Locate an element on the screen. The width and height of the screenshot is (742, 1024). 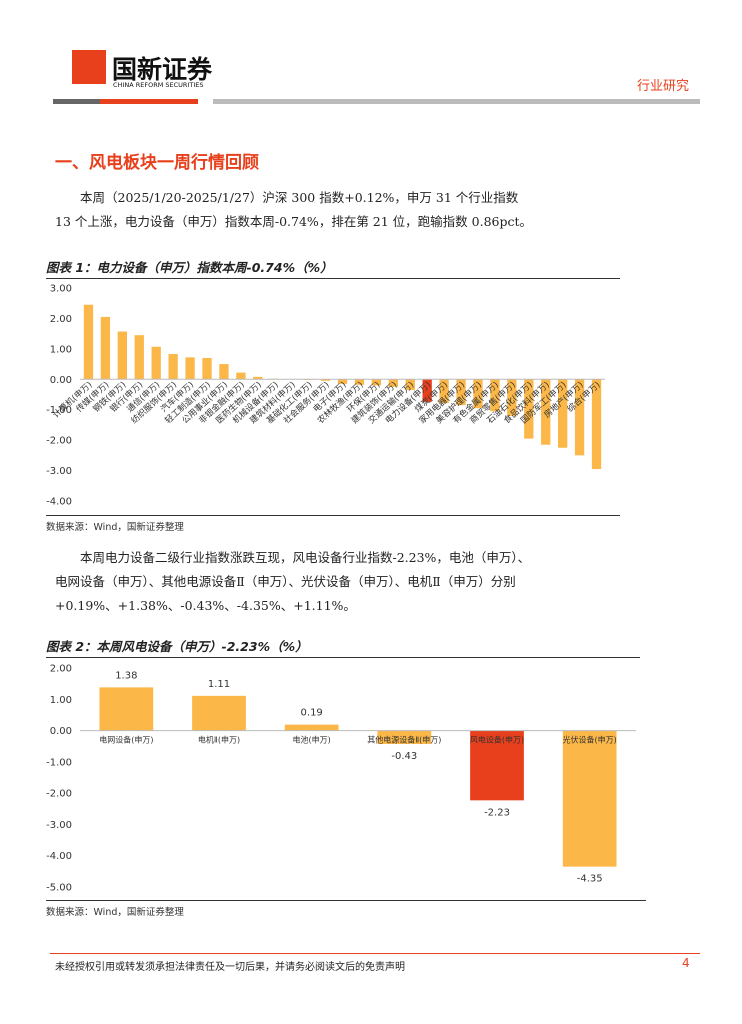
value-label: 1.11 is located at coordinates (219, 684).